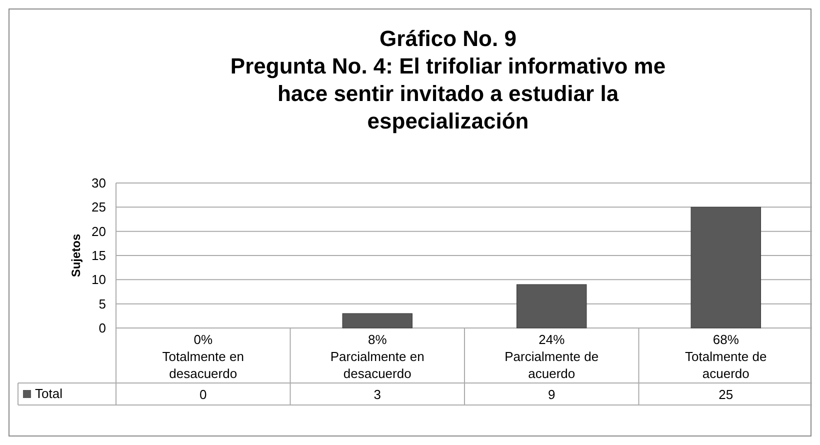 This screenshot has height=445, width=820. Describe the element at coordinates (99, 207) in the screenshot. I see `y-tick-label: 25` at that location.